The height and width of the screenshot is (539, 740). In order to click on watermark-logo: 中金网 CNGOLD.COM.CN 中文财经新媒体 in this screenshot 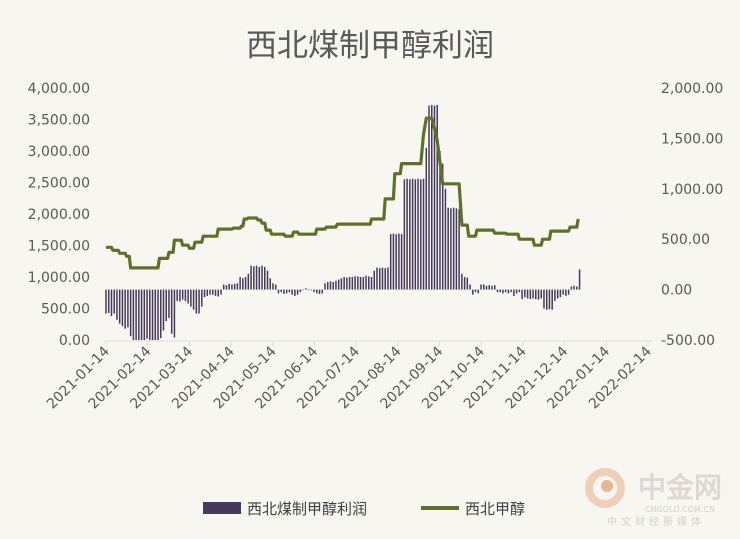, I will do `click(653, 498)`.